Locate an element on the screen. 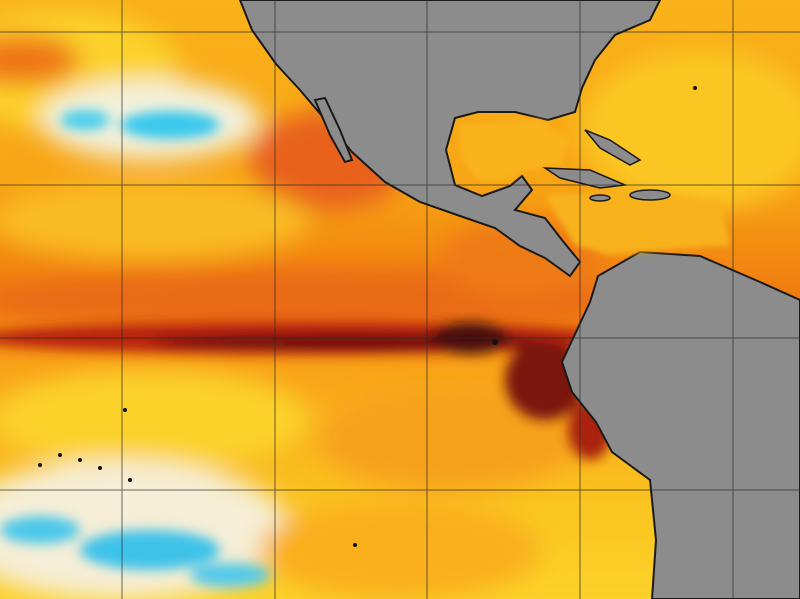  inland-seas is located at coordinates (595, 187).